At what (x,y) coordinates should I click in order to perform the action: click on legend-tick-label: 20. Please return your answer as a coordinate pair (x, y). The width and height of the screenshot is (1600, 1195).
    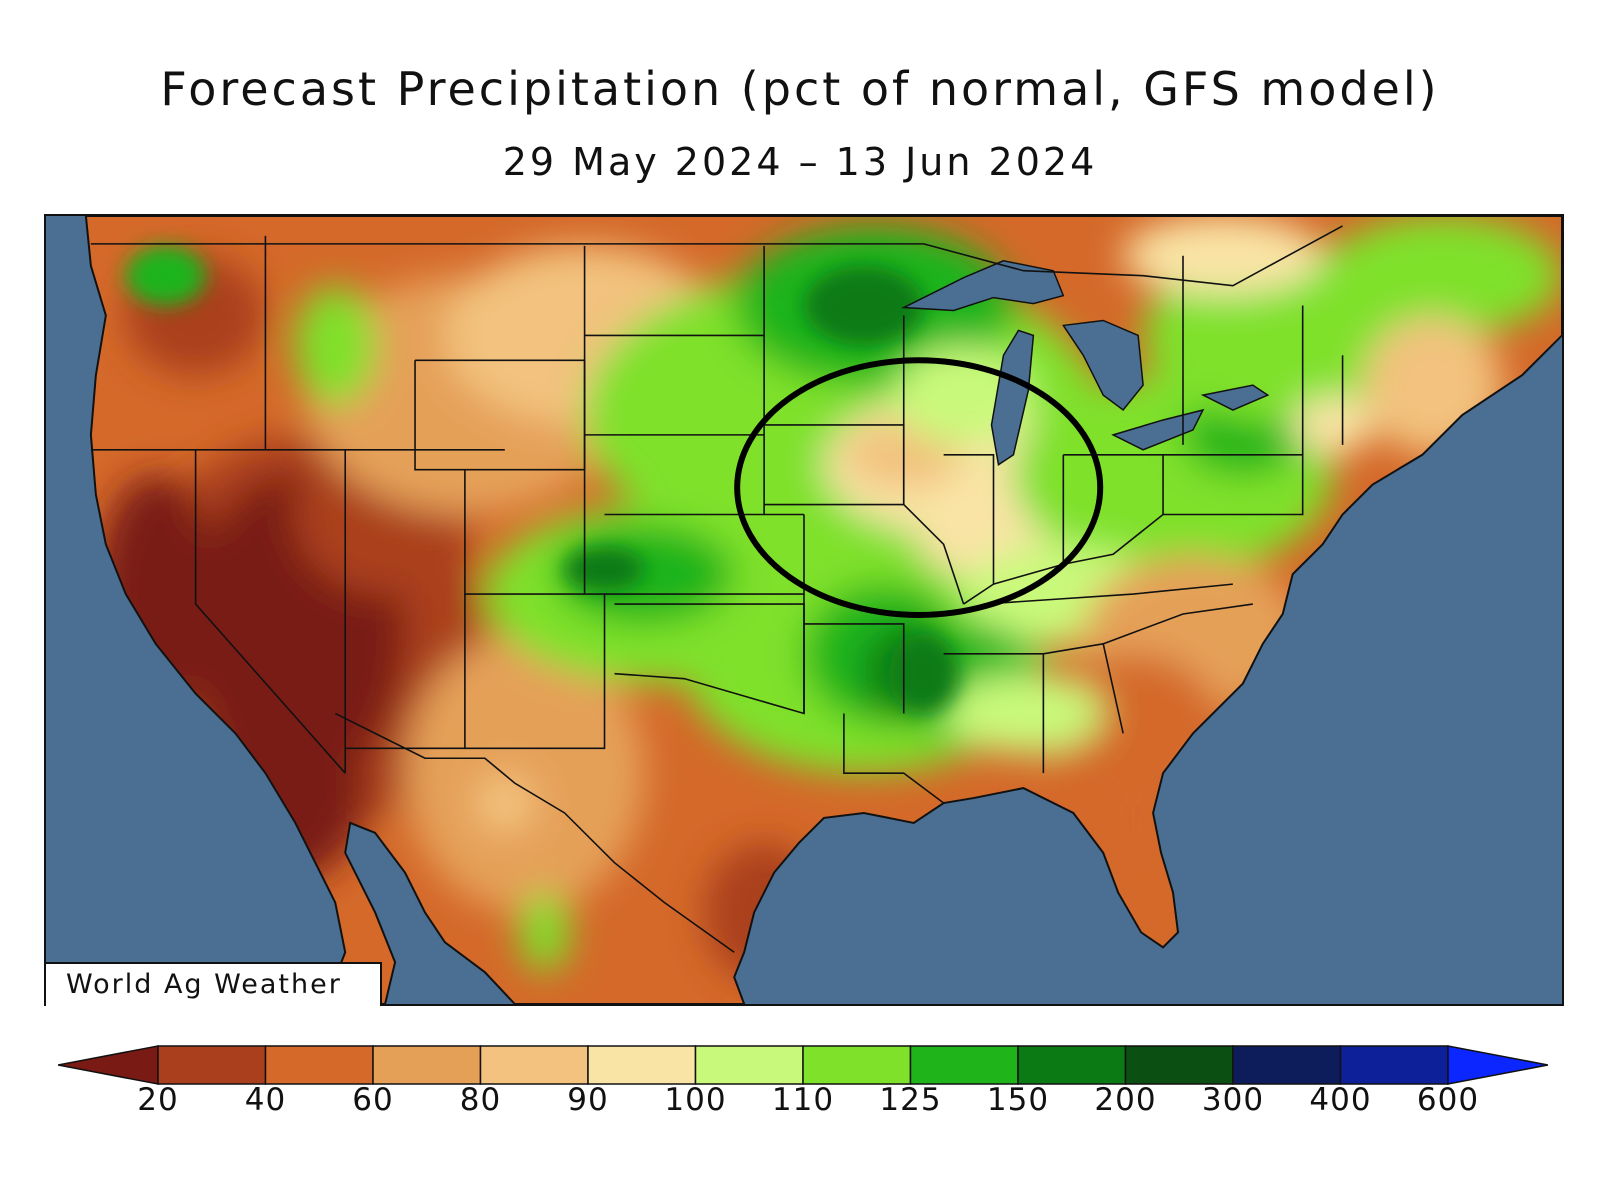
    Looking at the image, I should click on (158, 1100).